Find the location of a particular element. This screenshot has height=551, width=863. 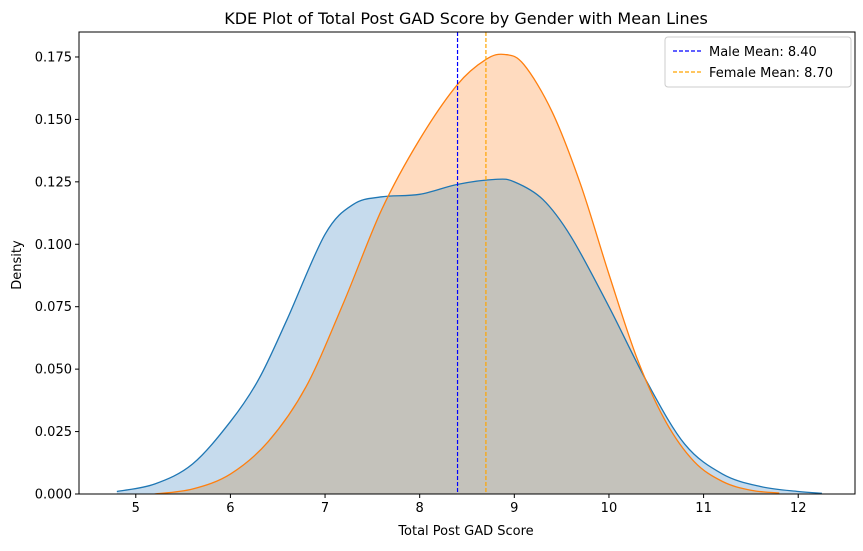

x-tick-label: 7 is located at coordinates (325, 508).